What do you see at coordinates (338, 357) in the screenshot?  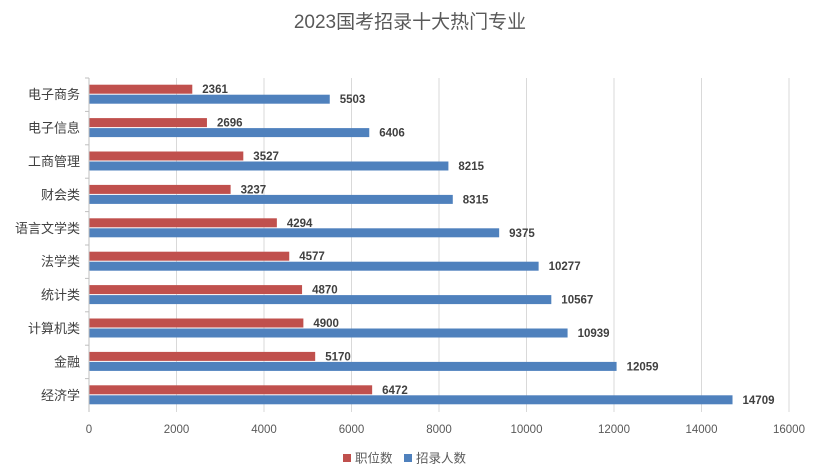 I see `data-label: 5170` at bounding box center [338, 357].